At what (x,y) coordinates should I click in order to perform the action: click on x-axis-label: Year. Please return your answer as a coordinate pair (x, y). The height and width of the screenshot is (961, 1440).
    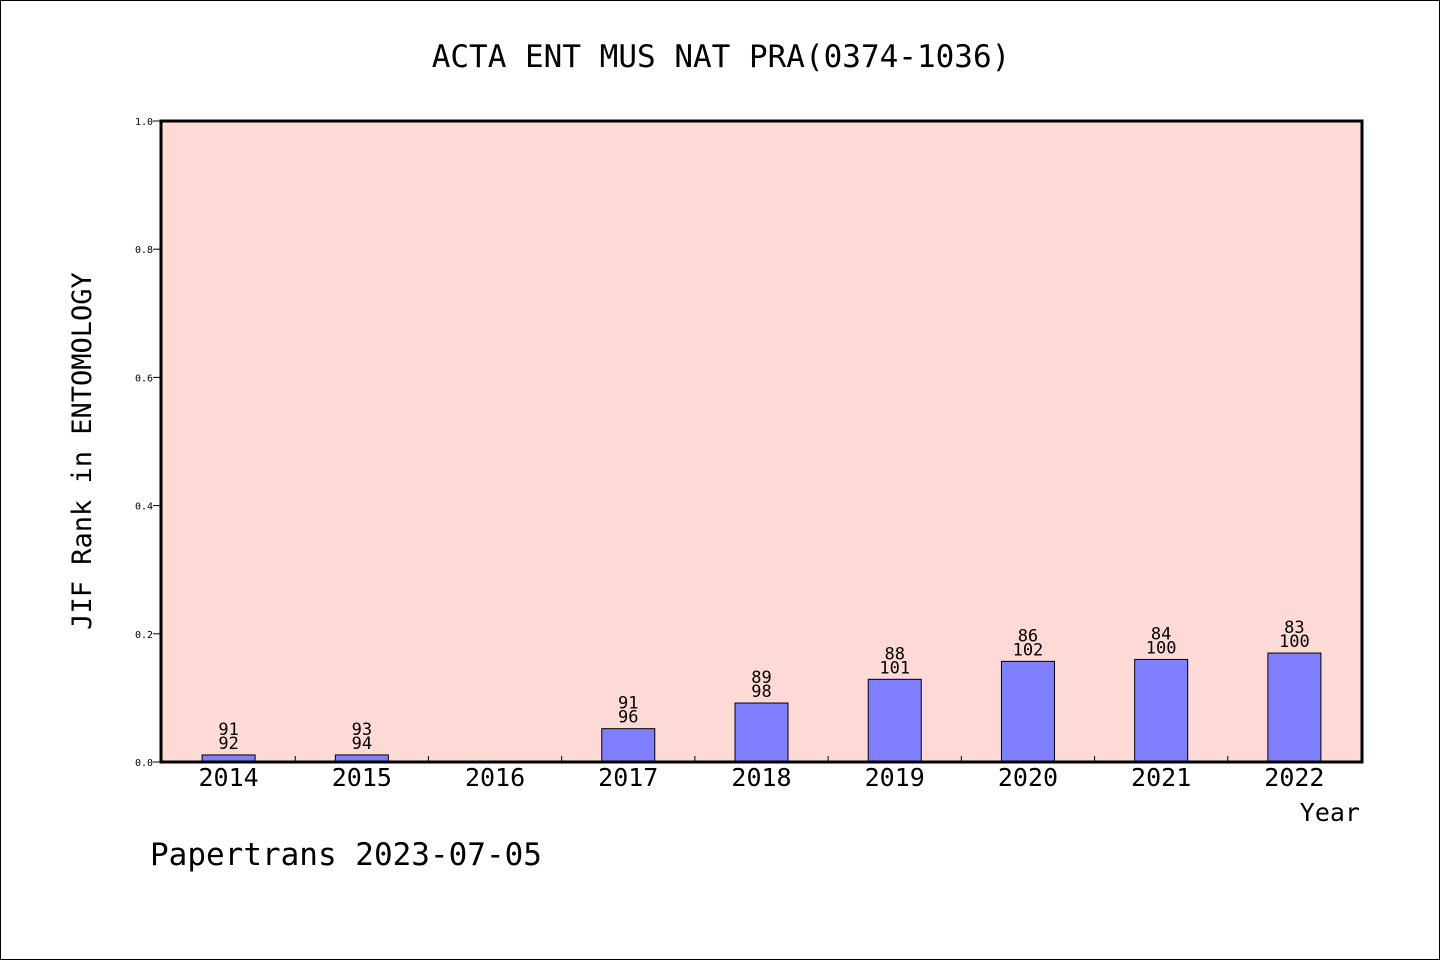
    Looking at the image, I should click on (1330, 812).